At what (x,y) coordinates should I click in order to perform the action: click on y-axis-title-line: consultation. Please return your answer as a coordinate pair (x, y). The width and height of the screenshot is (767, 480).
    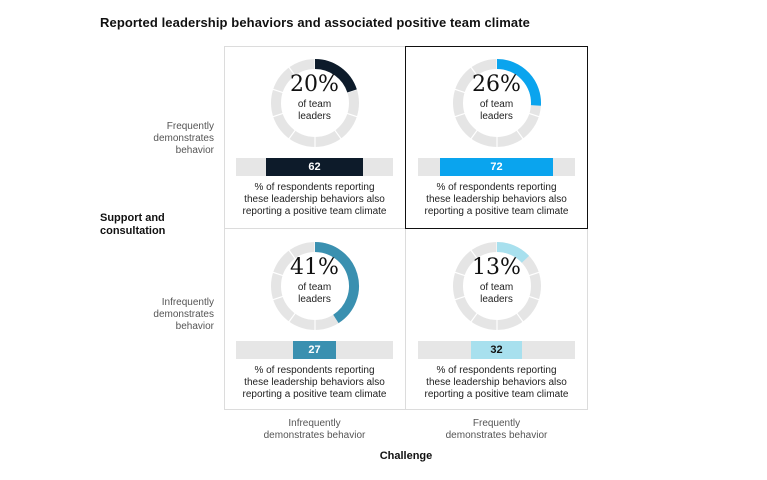
    Looking at the image, I should click on (133, 231).